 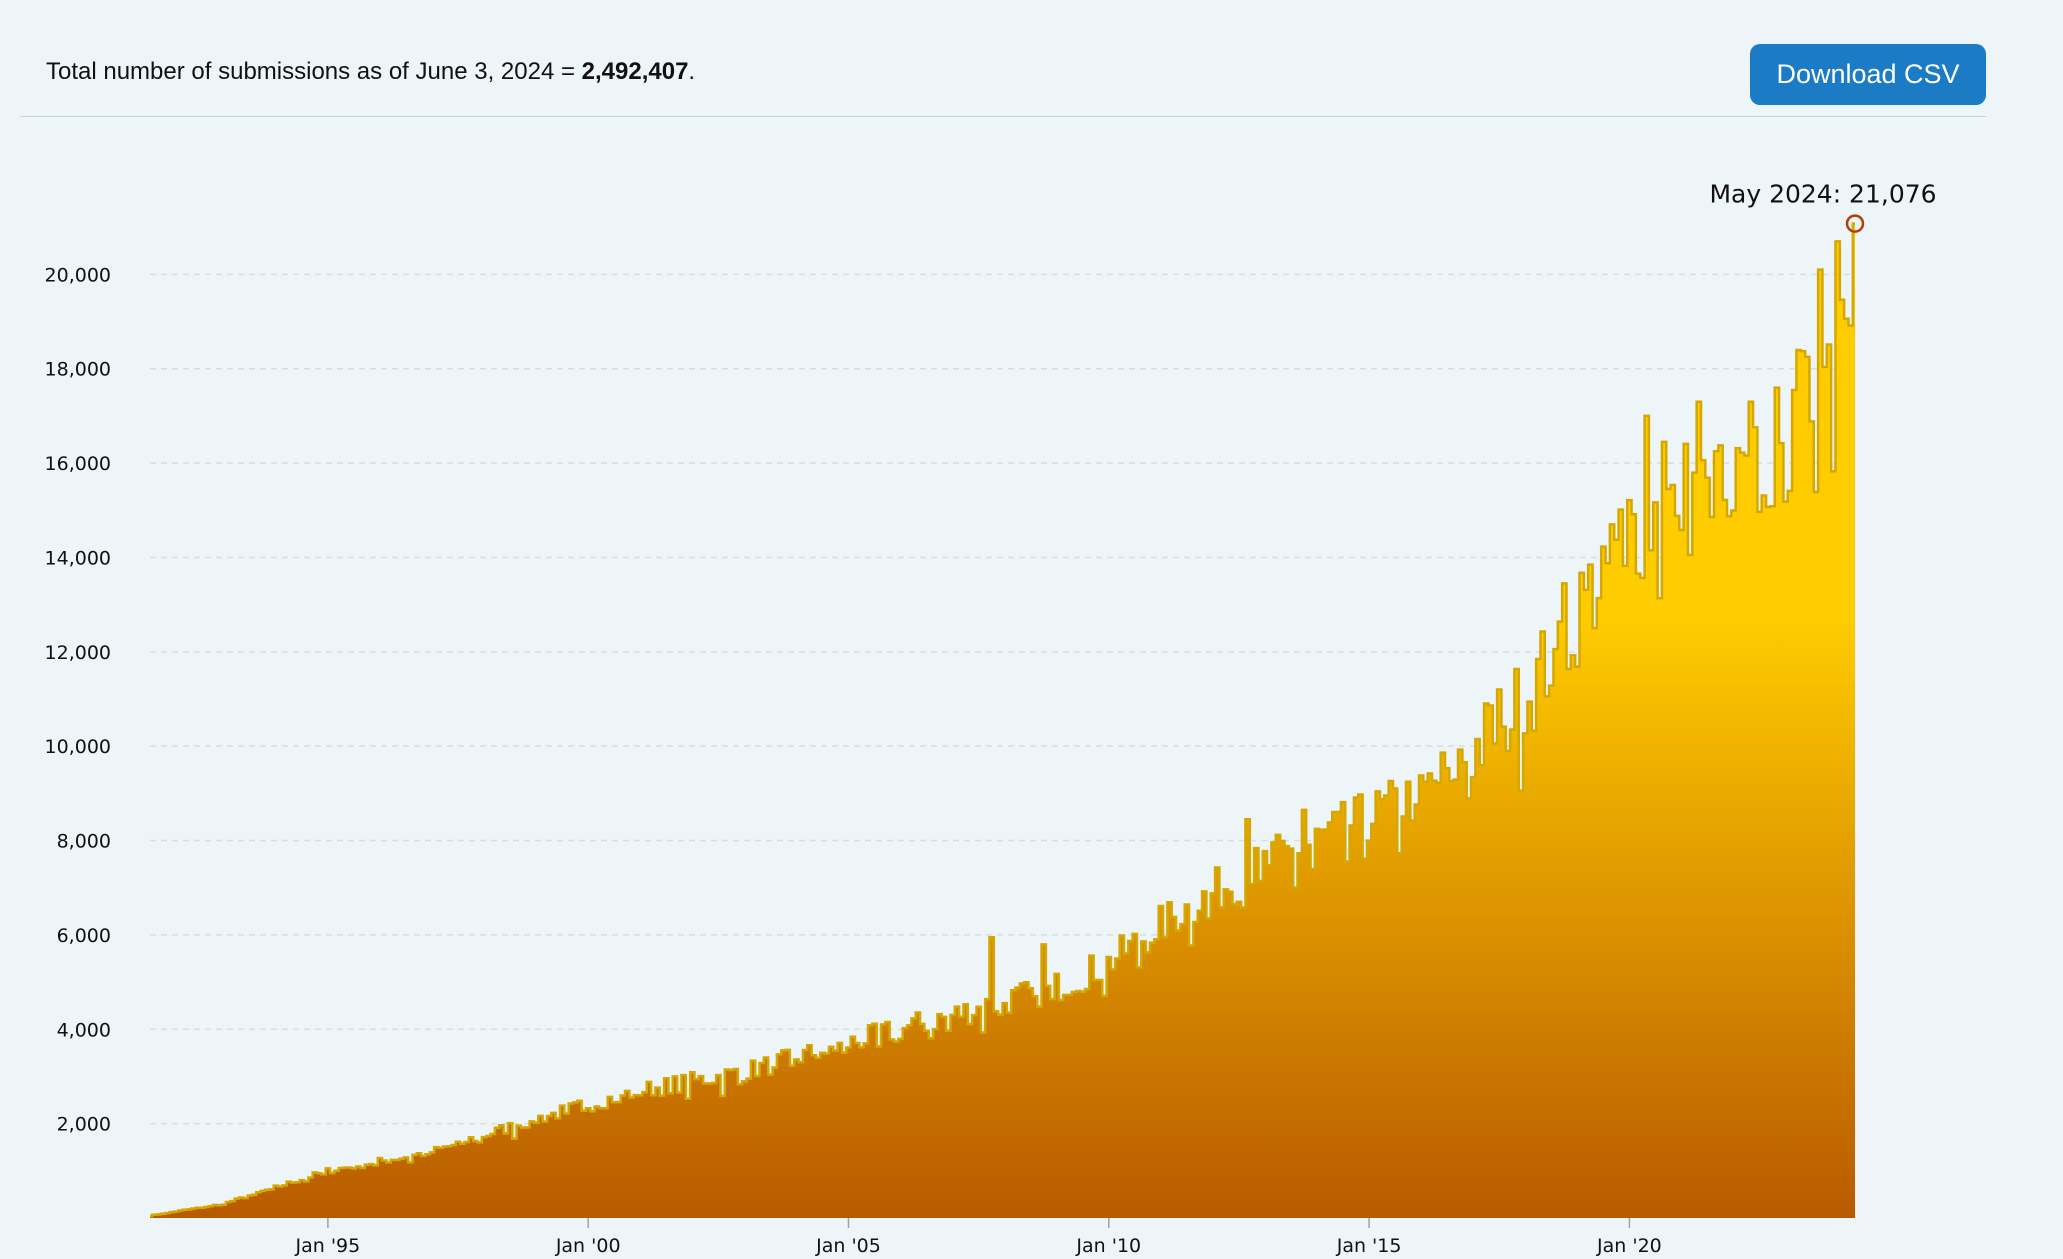 I want to click on y-tick-label: 10,000, so click(x=78, y=747).